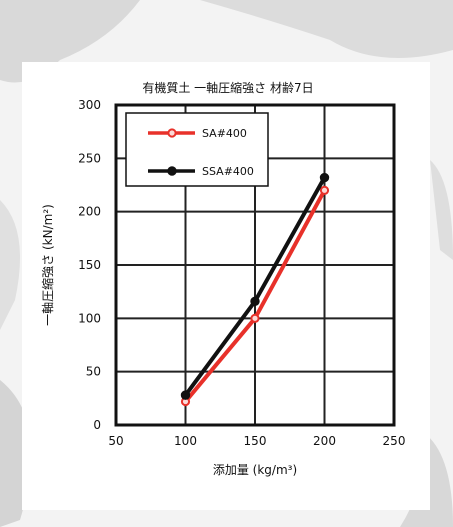 Image resolution: width=453 pixels, height=527 pixels. I want to click on y-tick-label: 300, so click(89, 105).